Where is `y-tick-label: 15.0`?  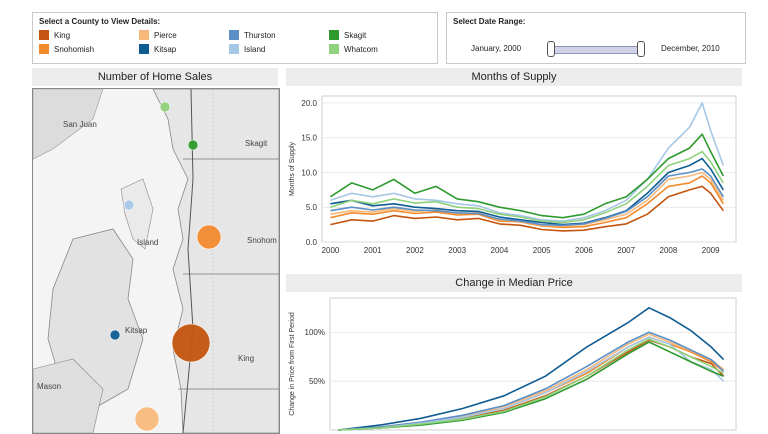
y-tick-label: 15.0 is located at coordinates (309, 138).